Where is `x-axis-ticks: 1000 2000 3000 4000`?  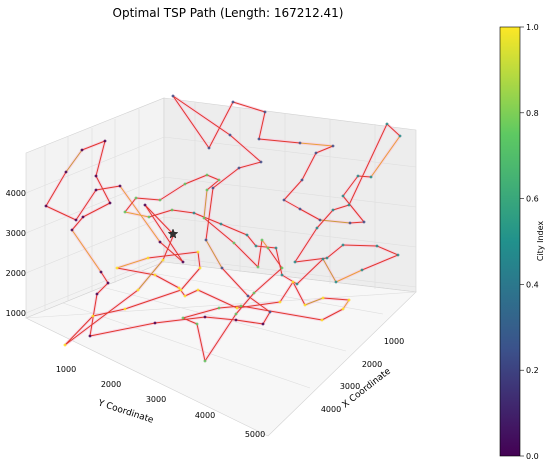 x-axis-ticks: 1000 2000 3000 4000 is located at coordinates (362, 375).